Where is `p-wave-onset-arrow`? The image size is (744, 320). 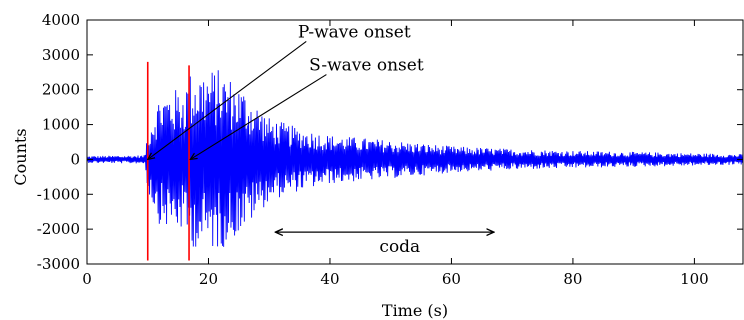
p-wave-onset-arrow is located at coordinates (227, 99).